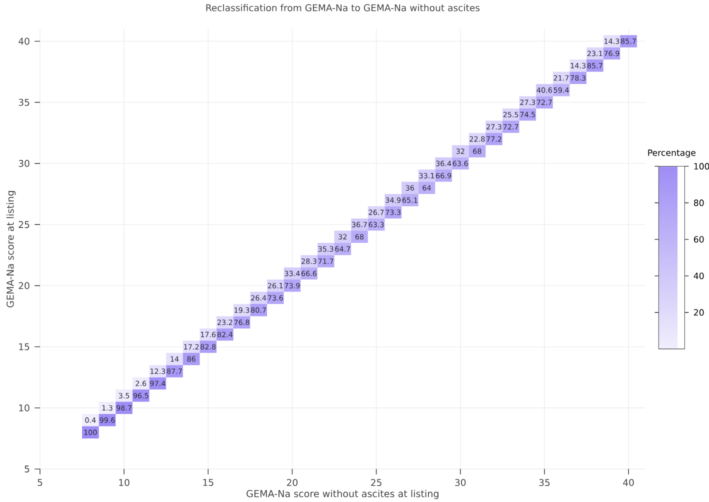 This screenshot has width=709, height=502. I want to click on color-bar-label: 40, so click(699, 276).